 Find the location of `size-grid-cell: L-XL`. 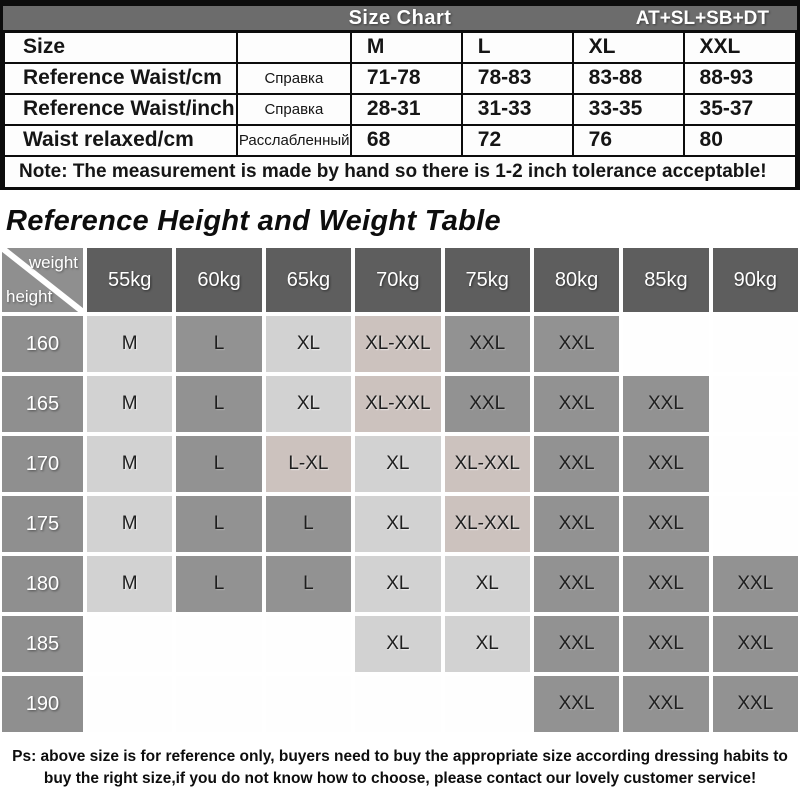

size-grid-cell: L-XL is located at coordinates (308, 464).